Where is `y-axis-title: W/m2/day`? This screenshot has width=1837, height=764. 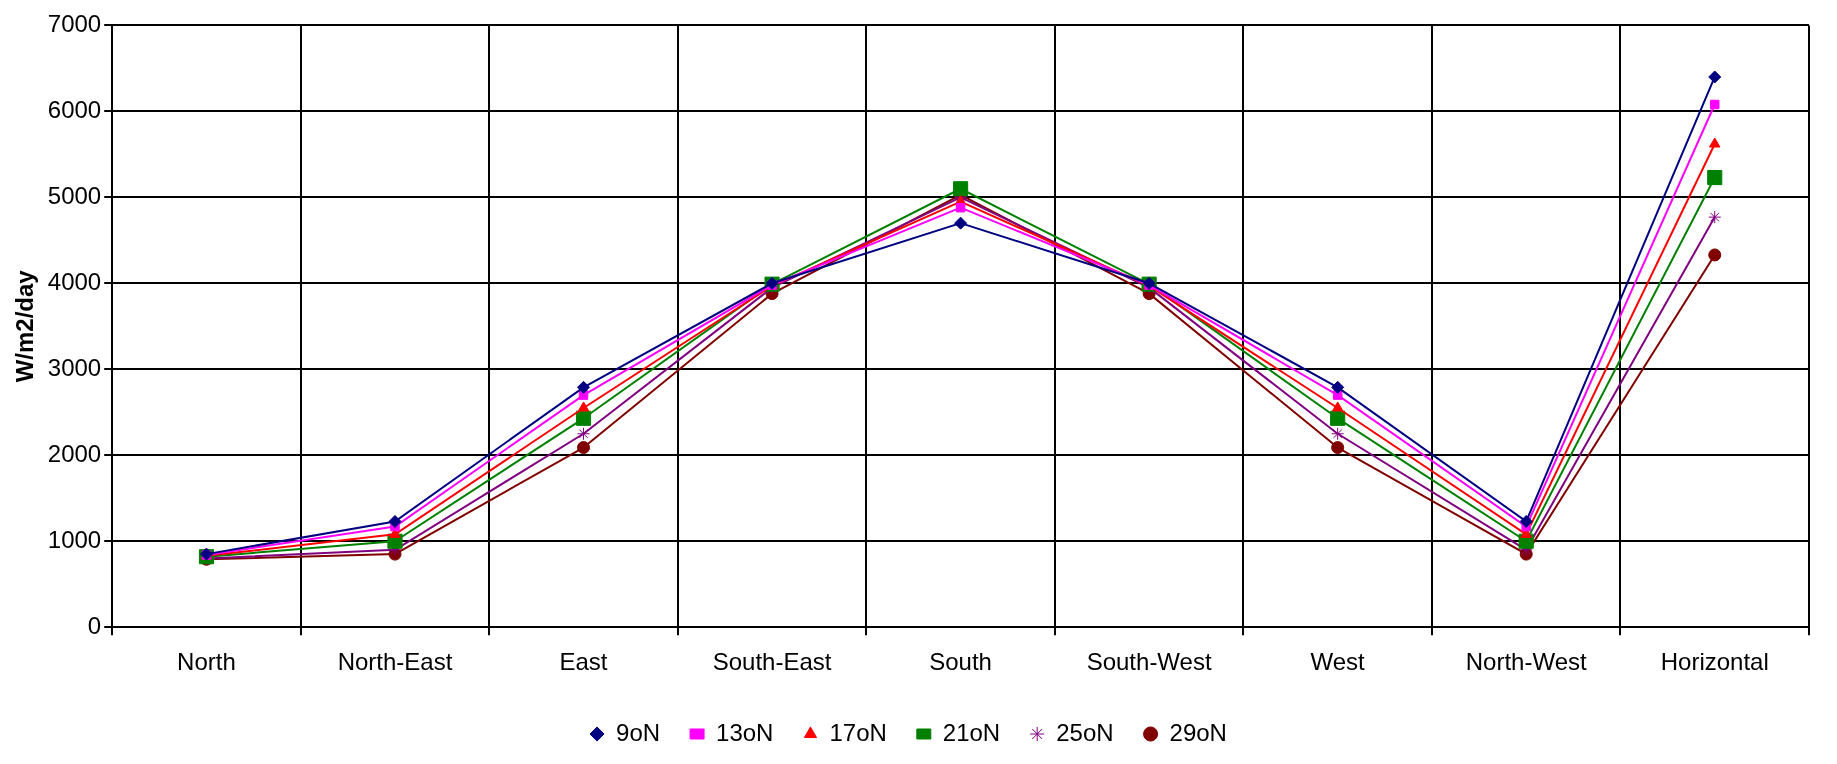 y-axis-title: W/m2/day is located at coordinates (25, 326).